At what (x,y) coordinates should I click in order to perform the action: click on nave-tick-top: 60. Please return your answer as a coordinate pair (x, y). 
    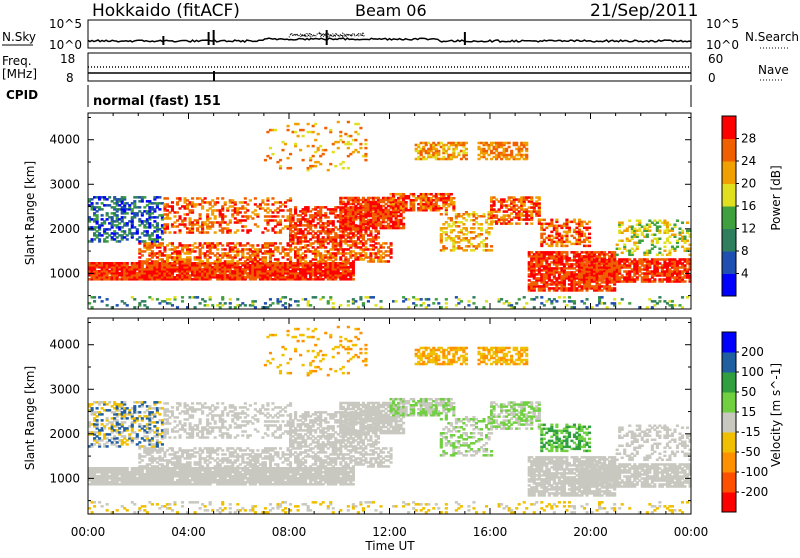
    Looking at the image, I should click on (715, 59).